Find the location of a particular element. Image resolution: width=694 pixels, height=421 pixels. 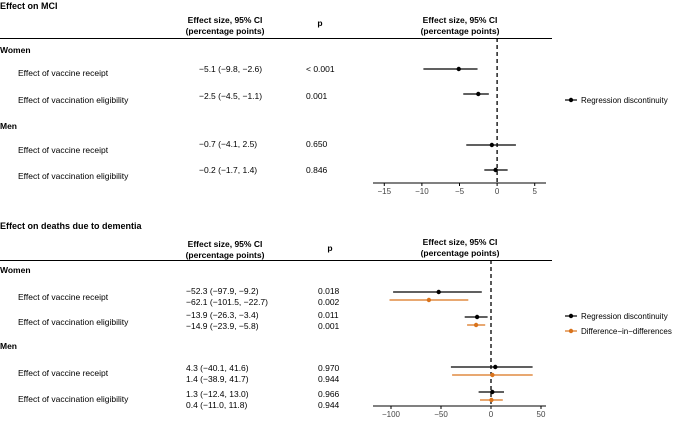

x-tick-label: −50 is located at coordinates (441, 414).